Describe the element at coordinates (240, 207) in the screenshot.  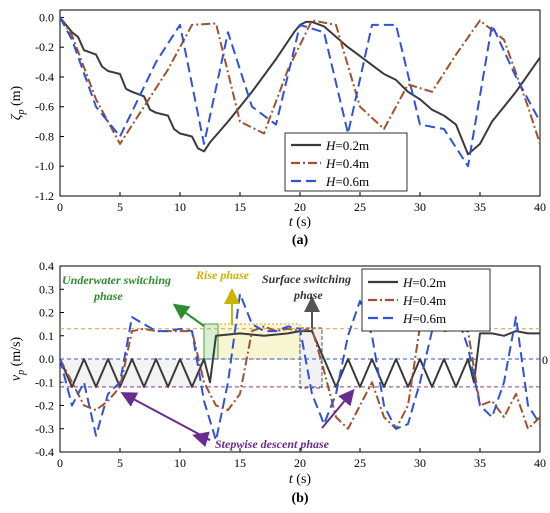
I see `panel-a-xtick-label-3: 15` at that location.